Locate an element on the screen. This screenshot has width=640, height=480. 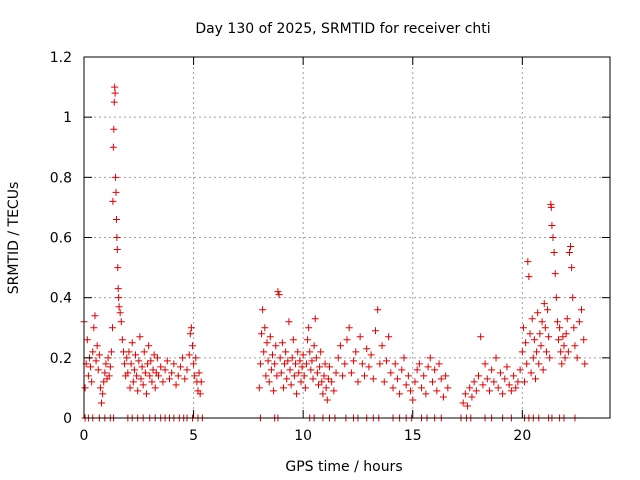
x-tick-label: 0 is located at coordinates (84, 436).